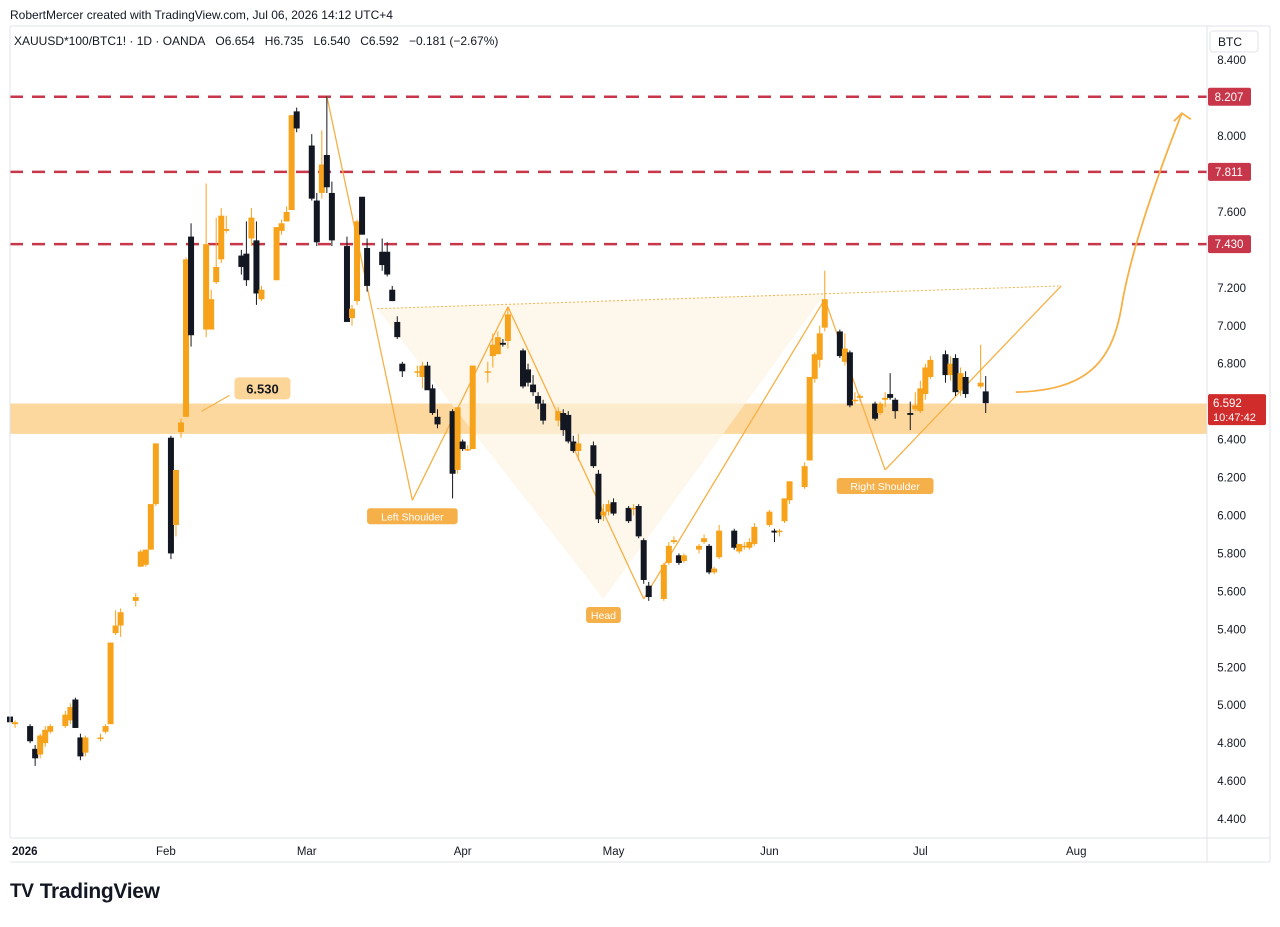 This screenshot has width=1280, height=927. I want to click on support-label-pill, so click(262, 388).